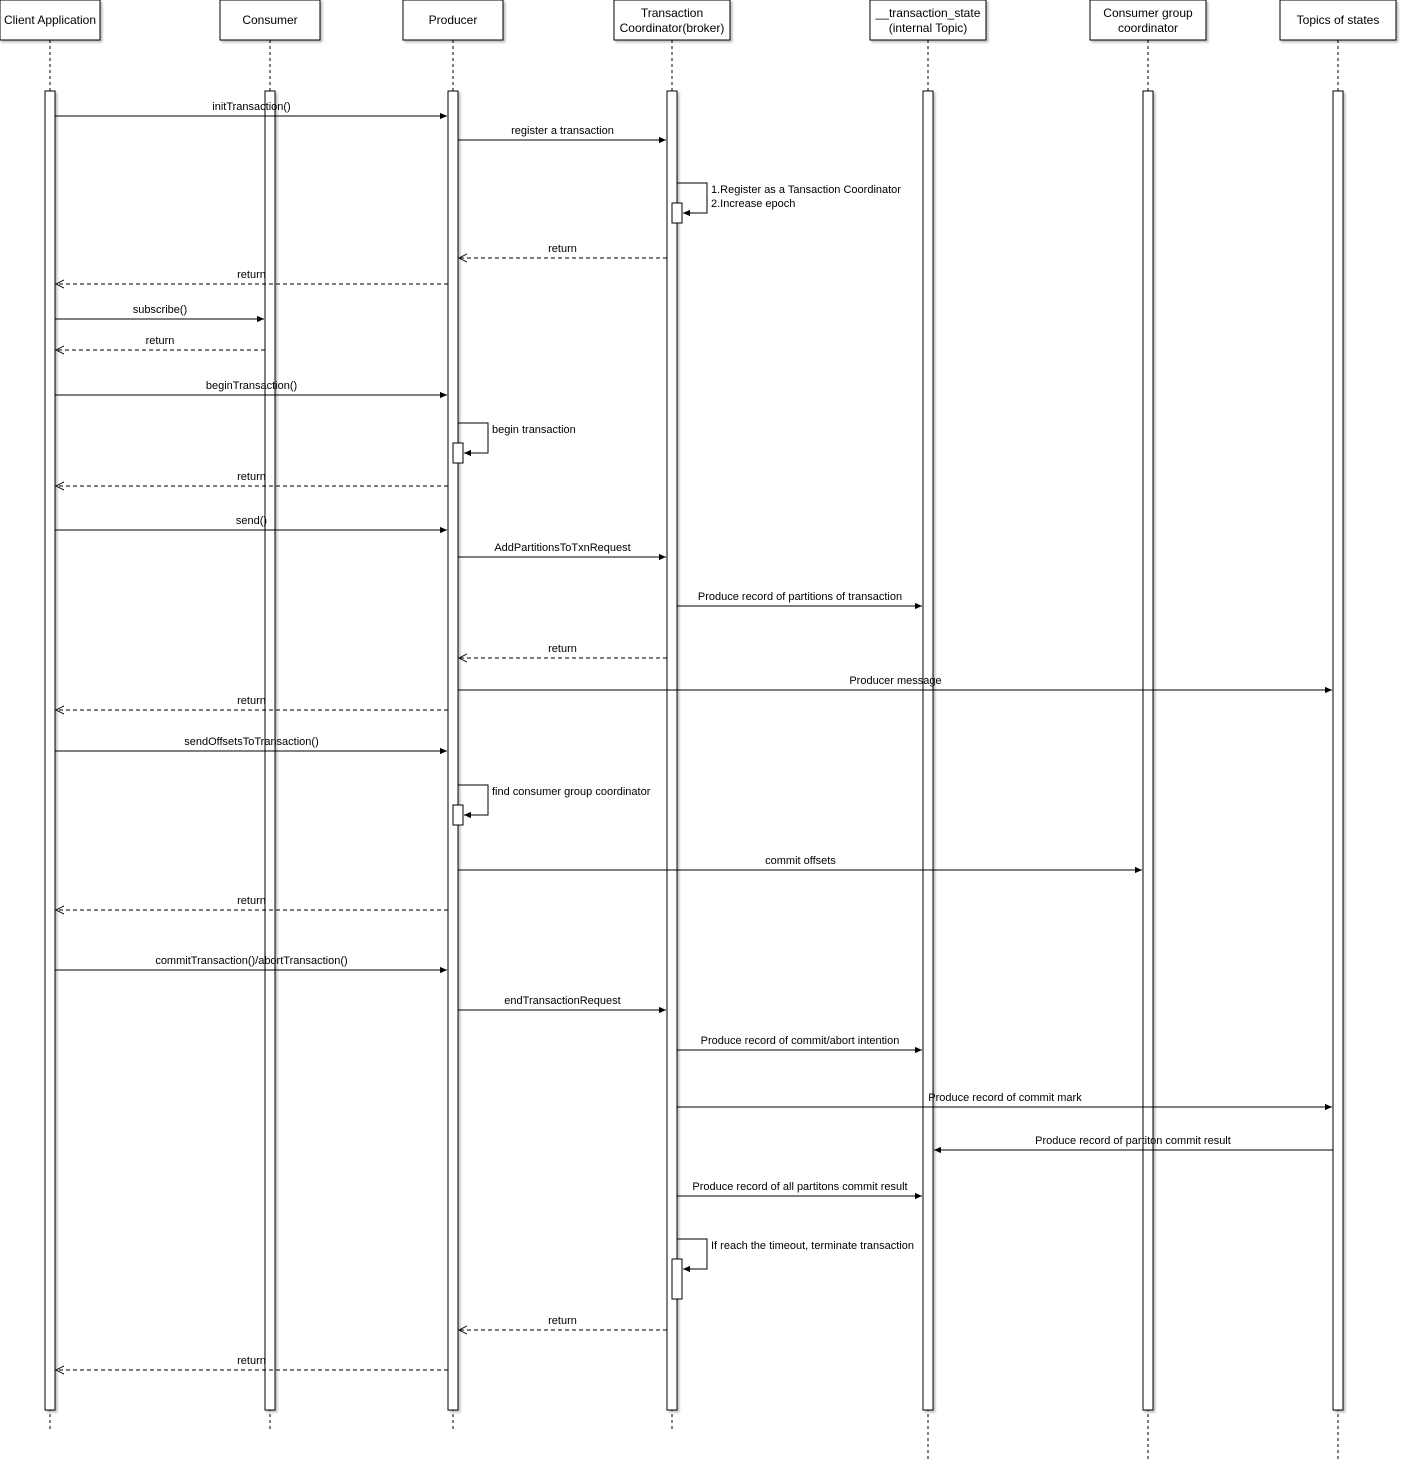  I want to click on participant-label: Consumer, so click(269, 20).